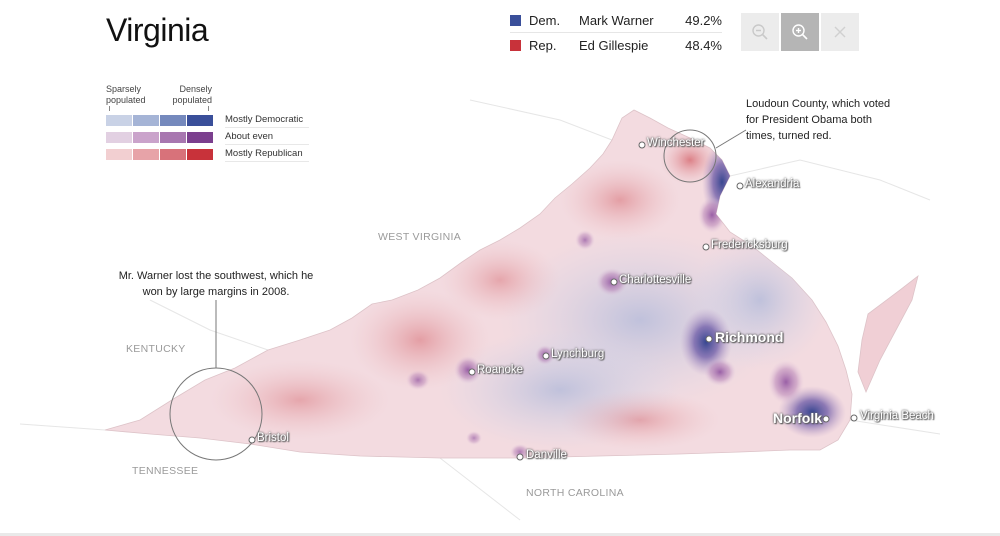  What do you see at coordinates (703, 45) in the screenshot?
I see `vote-percent: 48.4%` at bounding box center [703, 45].